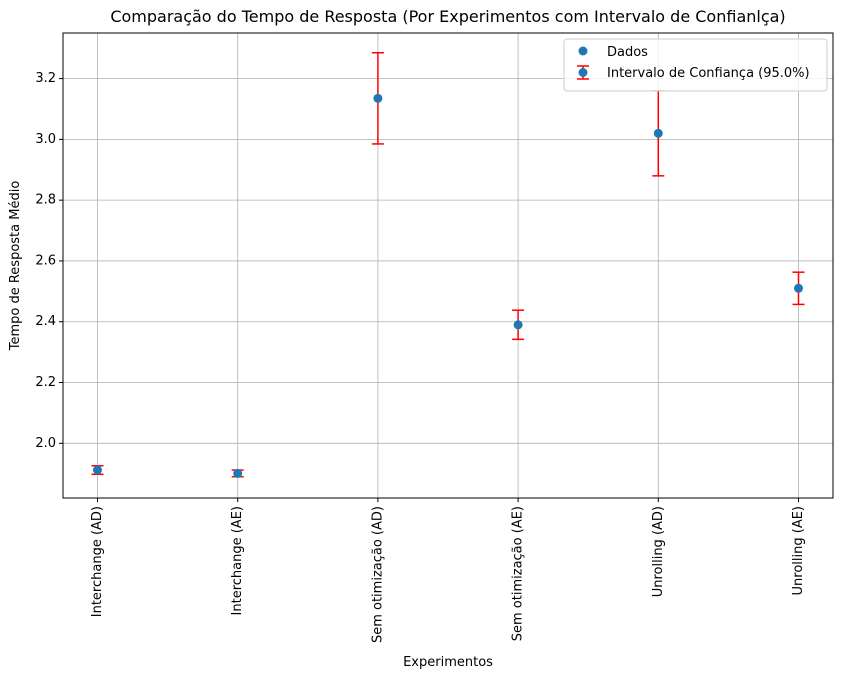 This screenshot has height=680, width=846. I want to click on legend-marker-dados, so click(583, 51).